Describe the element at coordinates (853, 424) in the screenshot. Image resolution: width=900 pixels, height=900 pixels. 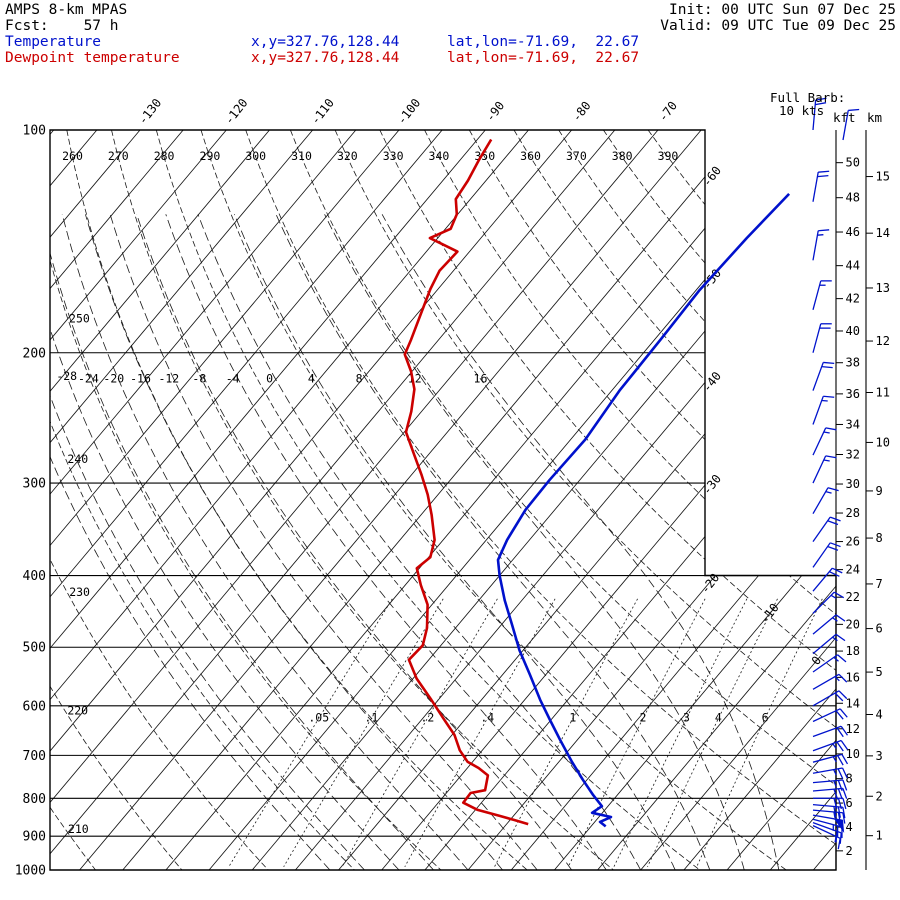
I see `svg-text: 34` at that location.